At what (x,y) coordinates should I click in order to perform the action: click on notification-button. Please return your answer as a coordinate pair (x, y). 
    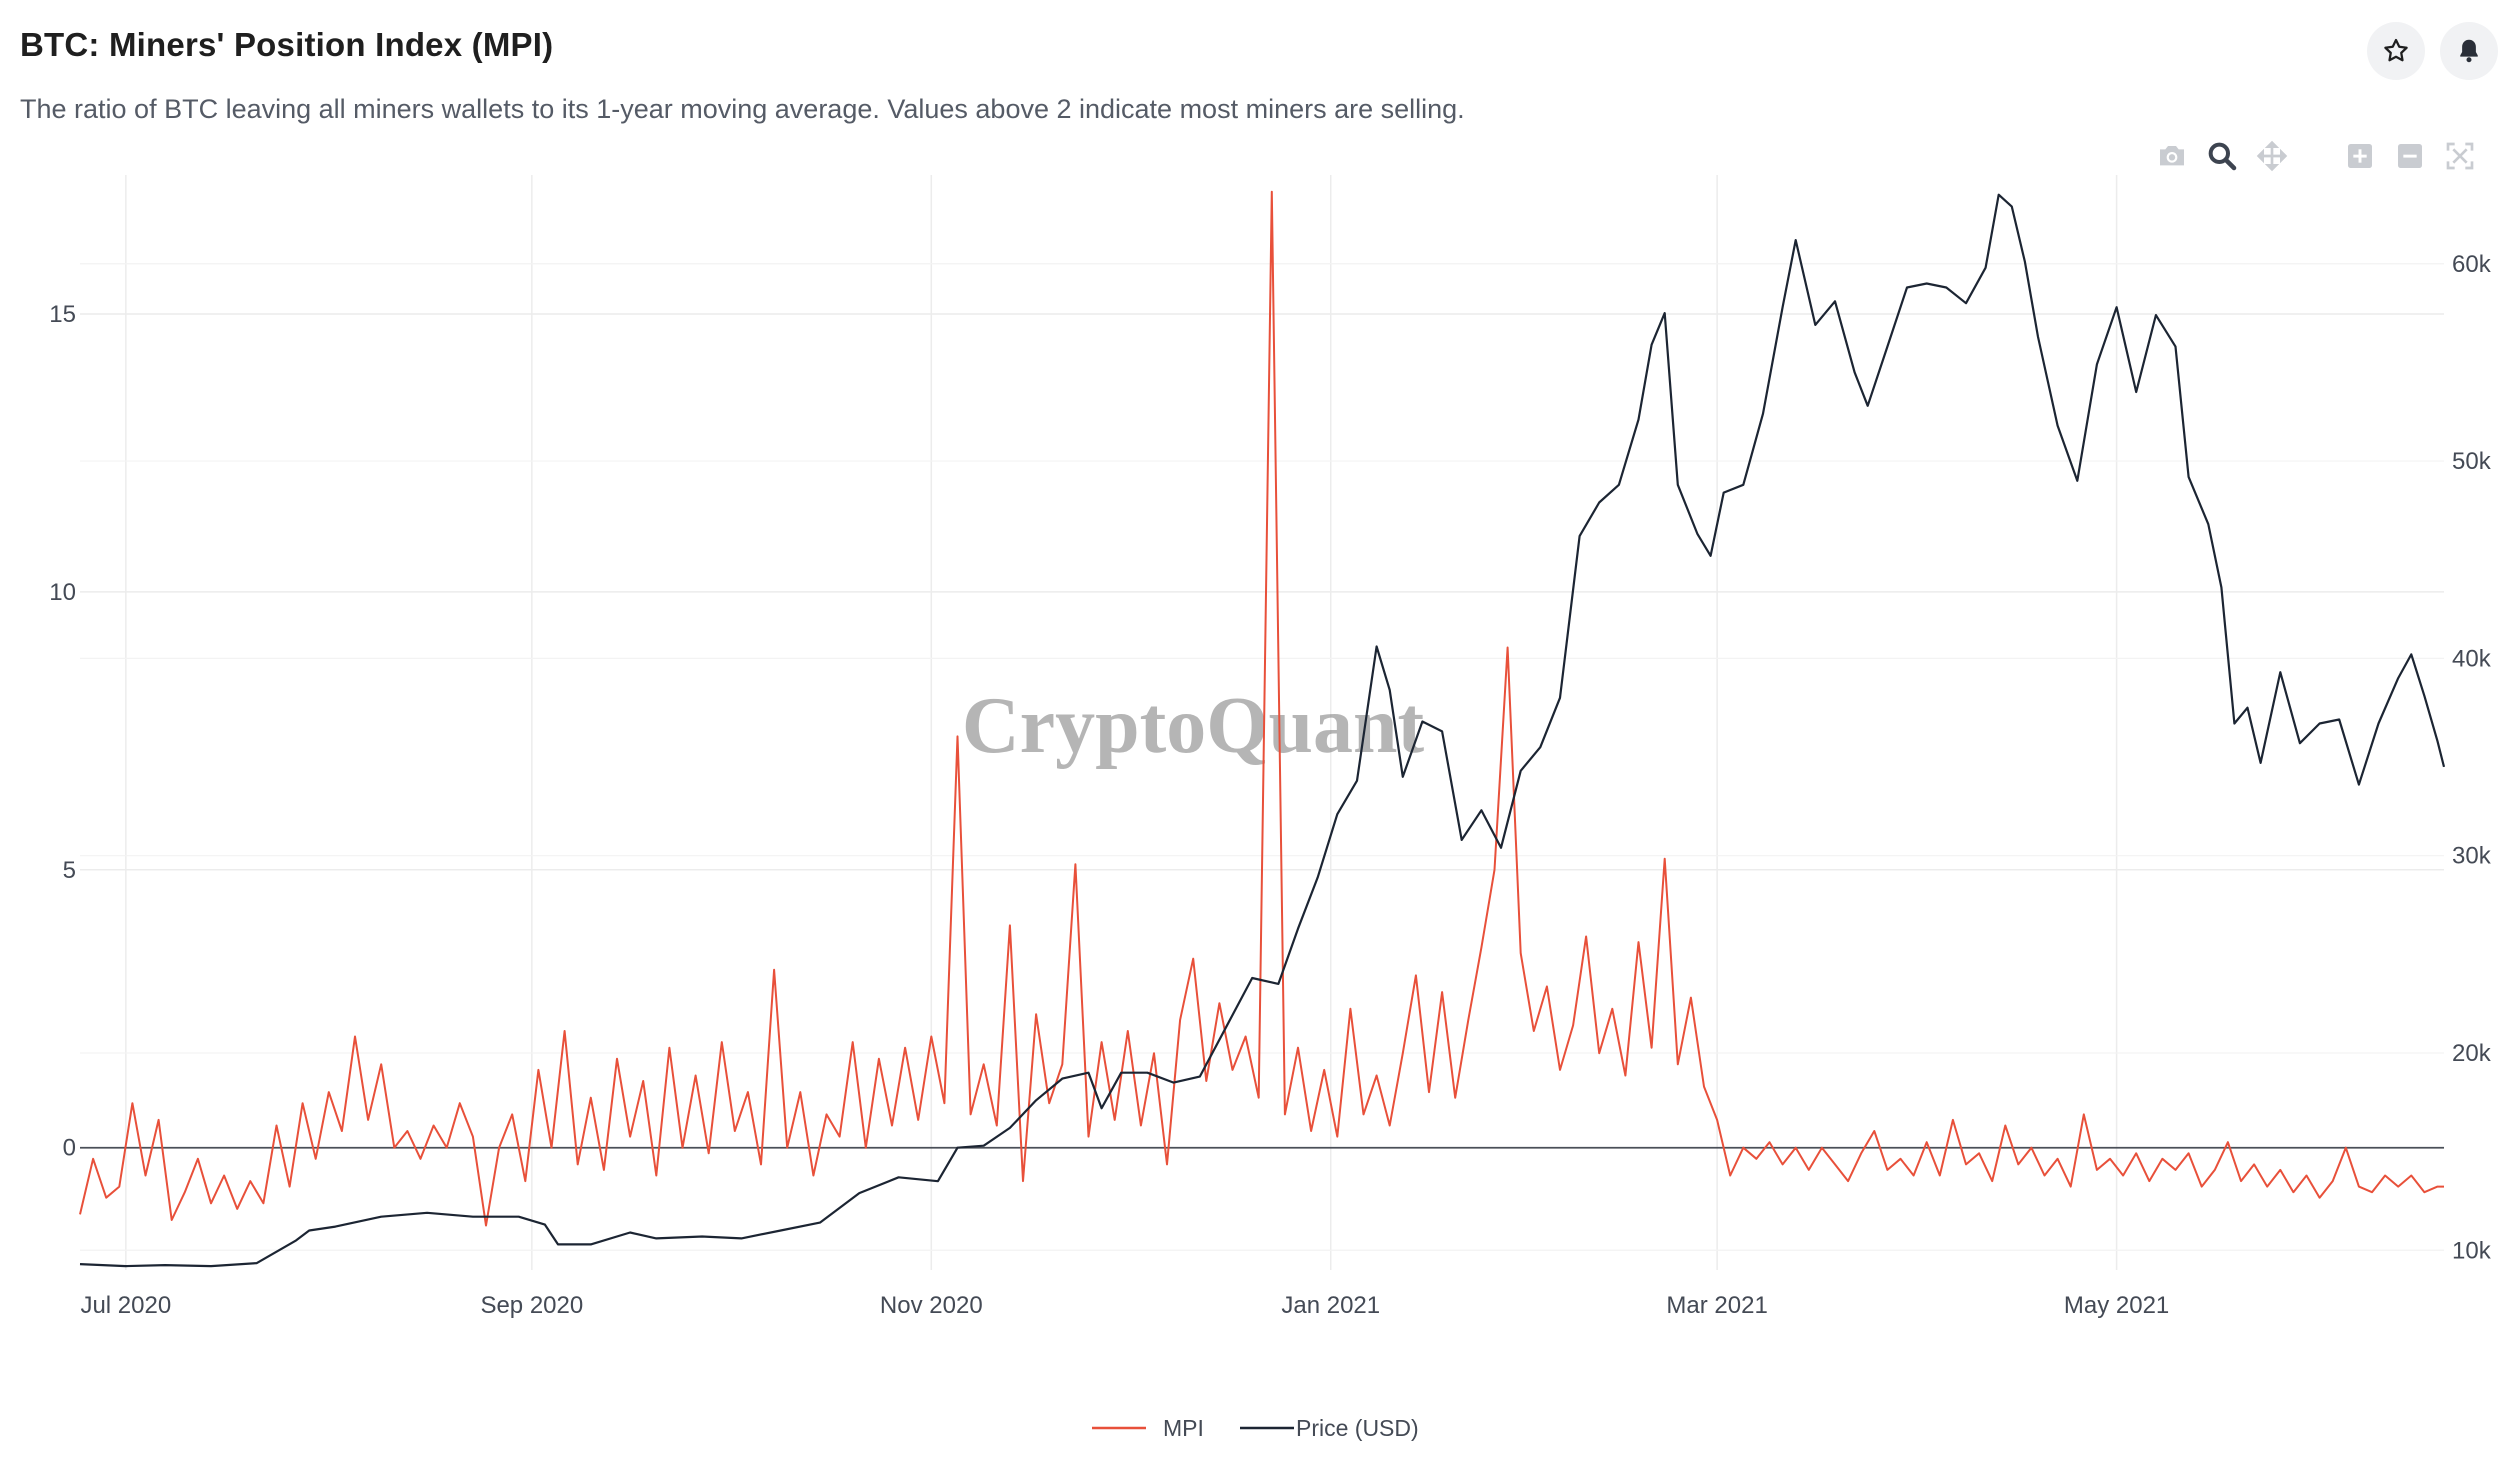
    Looking at the image, I should click on (2469, 51).